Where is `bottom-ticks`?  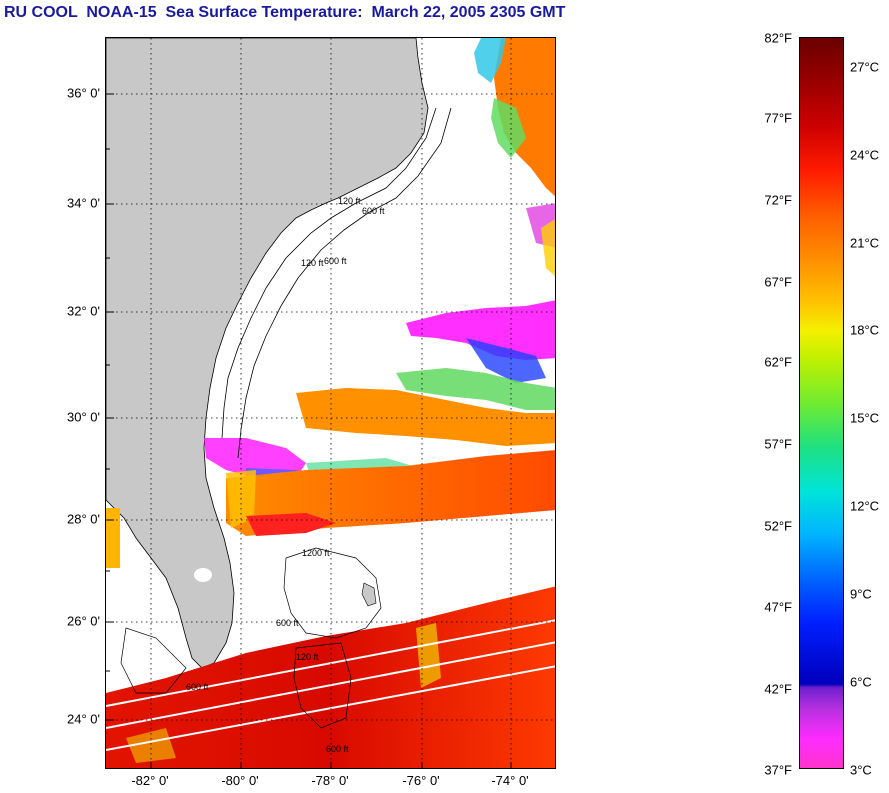 bottom-ticks is located at coordinates (331, 765).